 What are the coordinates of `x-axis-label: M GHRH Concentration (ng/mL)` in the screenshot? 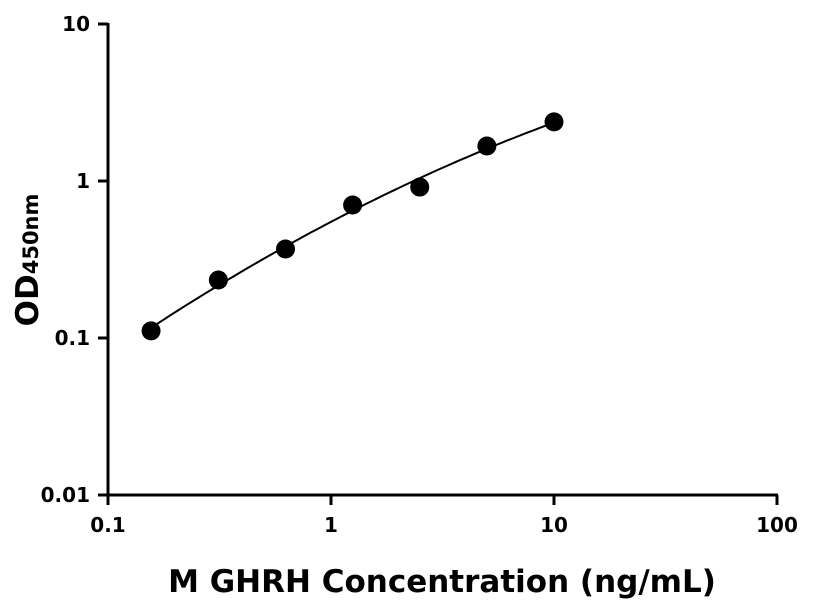 It's located at (442, 582).